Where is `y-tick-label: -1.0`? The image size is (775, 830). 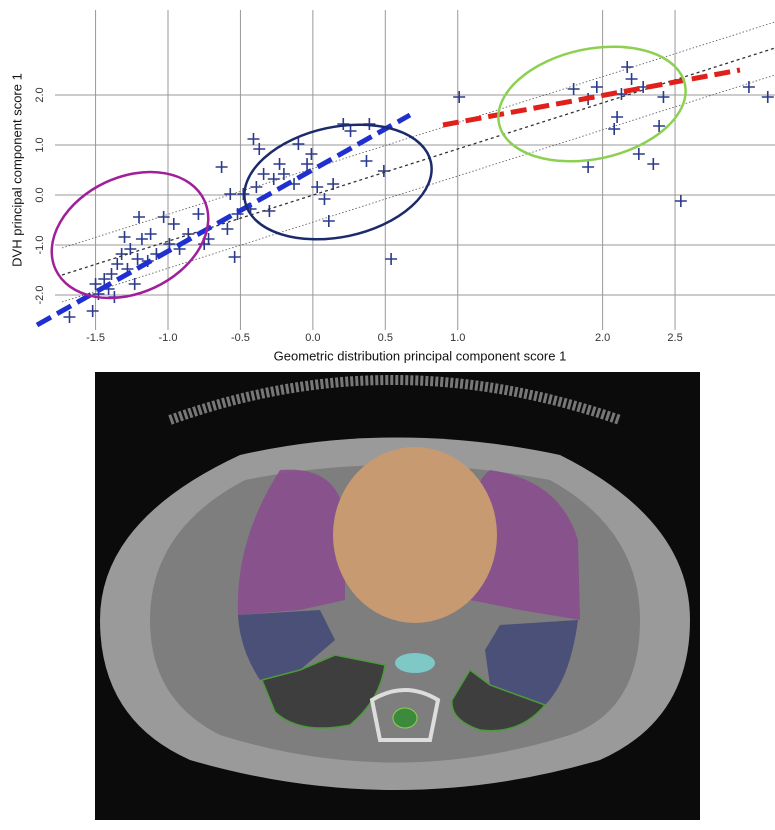 y-tick-label: -1.0 is located at coordinates (40, 245).